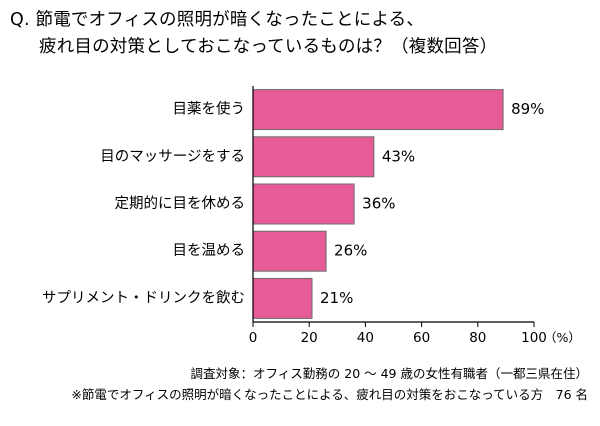  Describe the element at coordinates (562, 337) in the screenshot. I see `x-unit-label: （%）` at that location.